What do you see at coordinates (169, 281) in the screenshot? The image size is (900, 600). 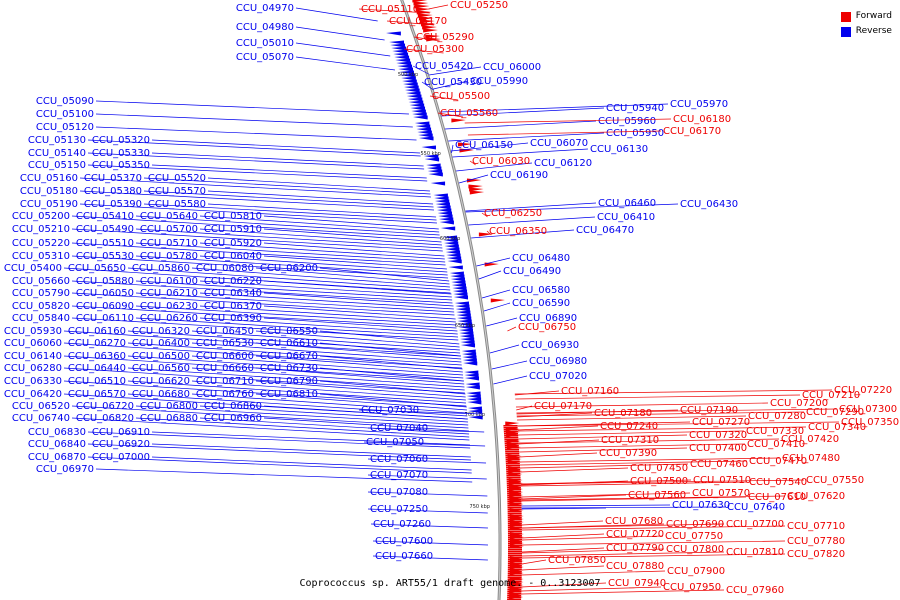 I see `label-reverse: CCU_06100` at bounding box center [169, 281].